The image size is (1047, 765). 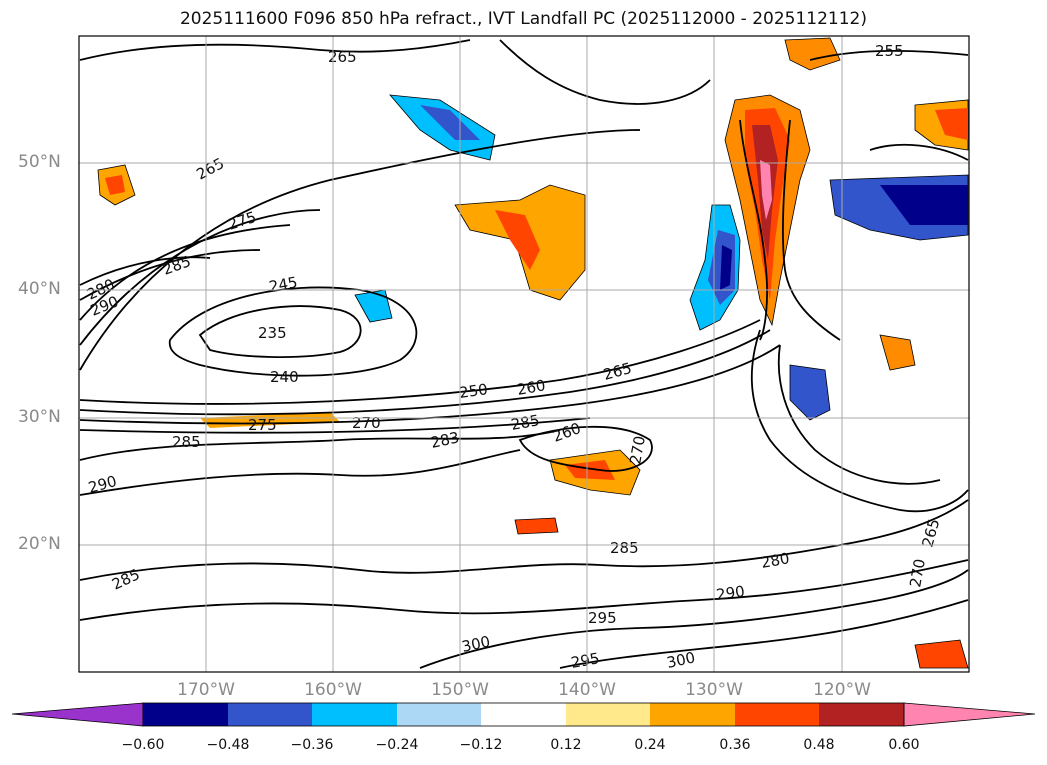 I want to click on contour-label: 245, so click(x=283, y=284).